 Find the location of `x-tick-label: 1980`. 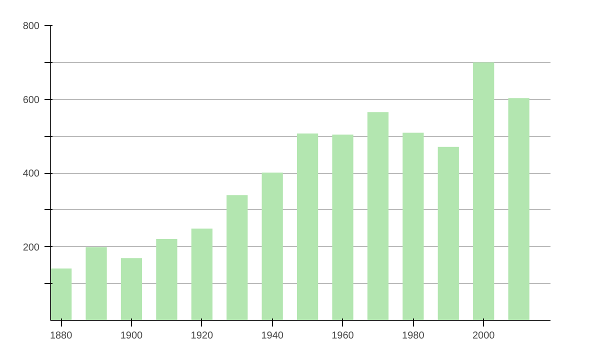

x-tick-label: 1980 is located at coordinates (413, 336).